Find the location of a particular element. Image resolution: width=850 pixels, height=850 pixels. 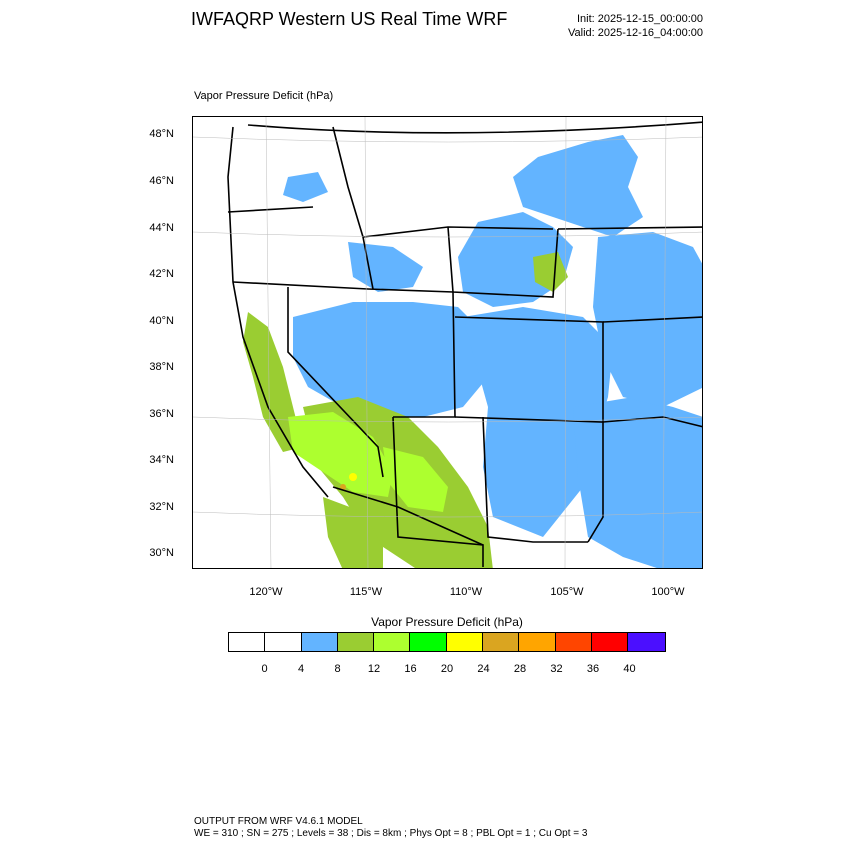

vpd-hotspot-imperial is located at coordinates (343, 487).